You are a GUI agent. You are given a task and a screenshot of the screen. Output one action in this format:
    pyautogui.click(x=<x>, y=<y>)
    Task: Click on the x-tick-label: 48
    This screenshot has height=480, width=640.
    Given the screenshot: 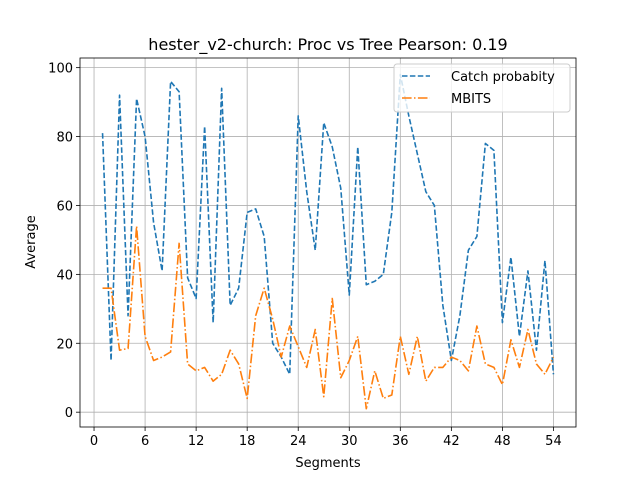 What is the action you would take?
    pyautogui.click(x=502, y=441)
    